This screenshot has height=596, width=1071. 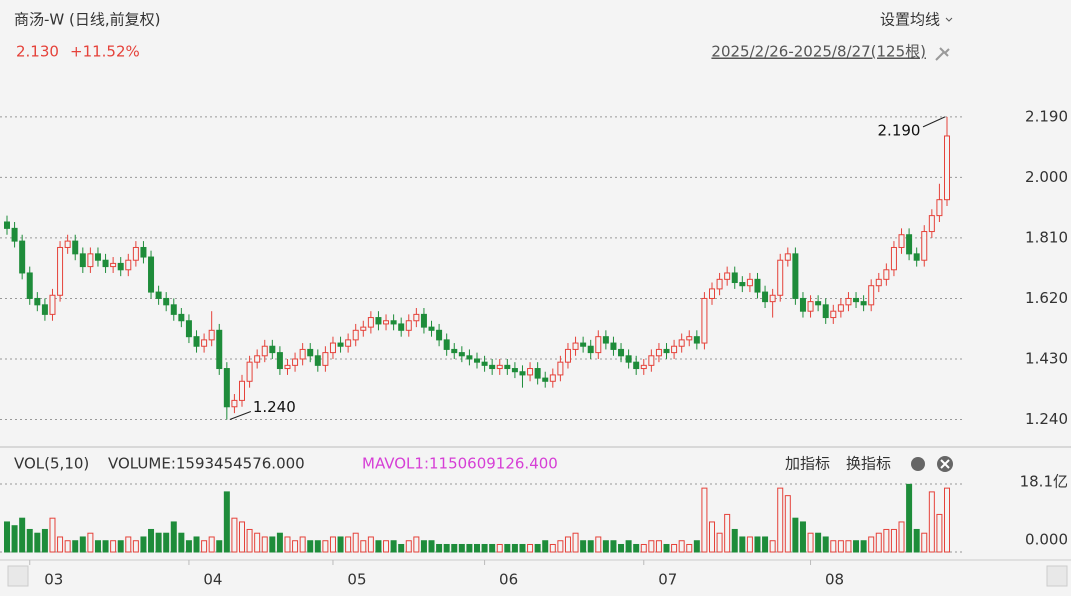 I want to click on y-tick-label: 1.620, so click(x=1046, y=298).